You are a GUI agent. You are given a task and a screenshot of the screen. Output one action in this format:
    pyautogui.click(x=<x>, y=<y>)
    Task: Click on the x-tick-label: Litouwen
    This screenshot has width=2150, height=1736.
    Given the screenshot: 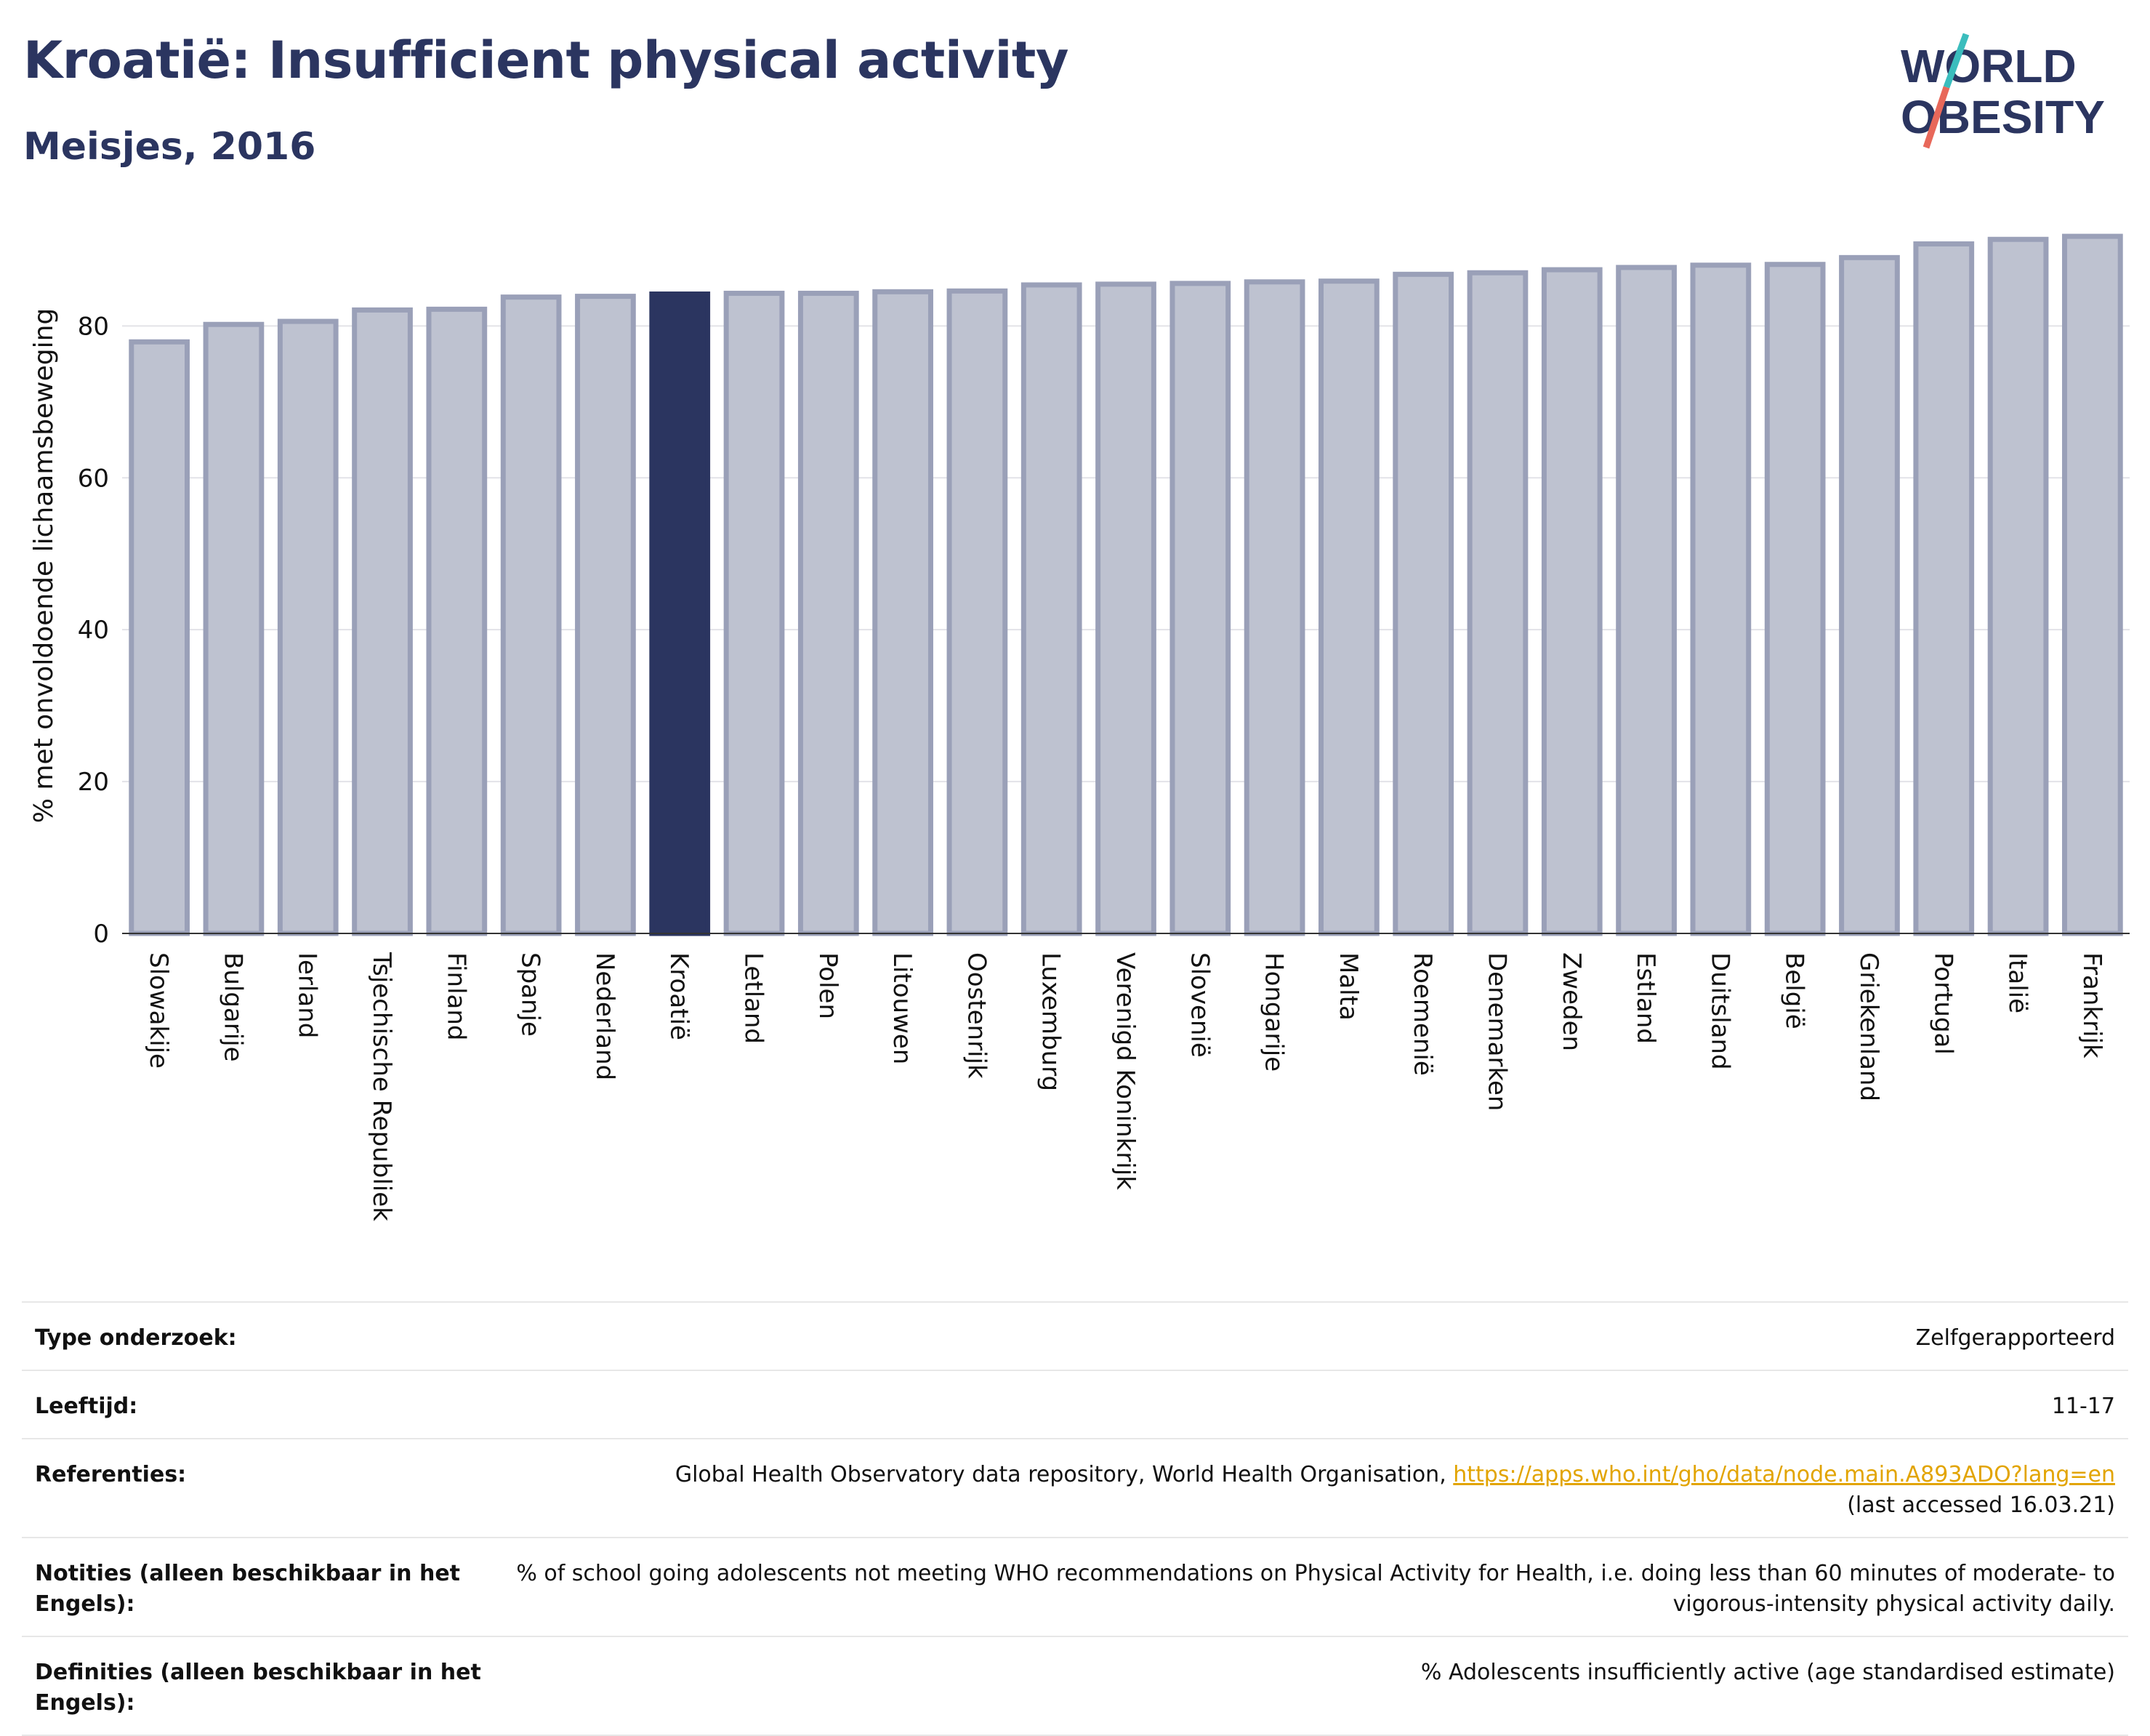 What is the action you would take?
    pyautogui.click(x=902, y=1008)
    